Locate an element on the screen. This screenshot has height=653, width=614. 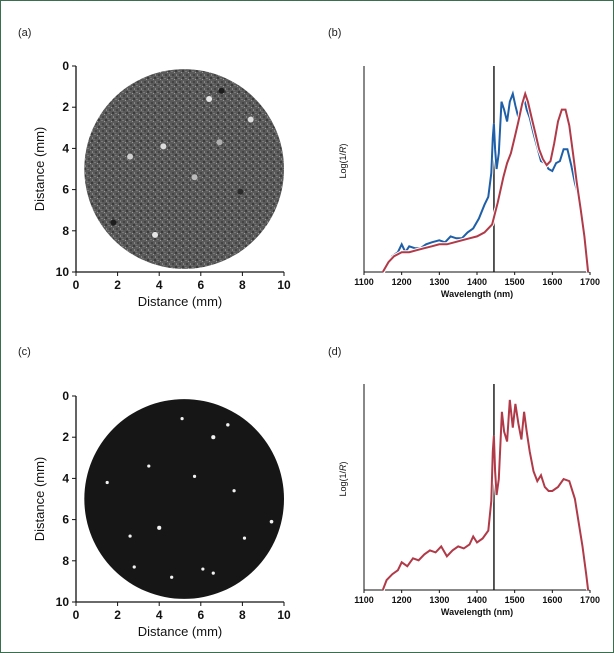
panel-label-b: (b) is located at coordinates (334, 33).